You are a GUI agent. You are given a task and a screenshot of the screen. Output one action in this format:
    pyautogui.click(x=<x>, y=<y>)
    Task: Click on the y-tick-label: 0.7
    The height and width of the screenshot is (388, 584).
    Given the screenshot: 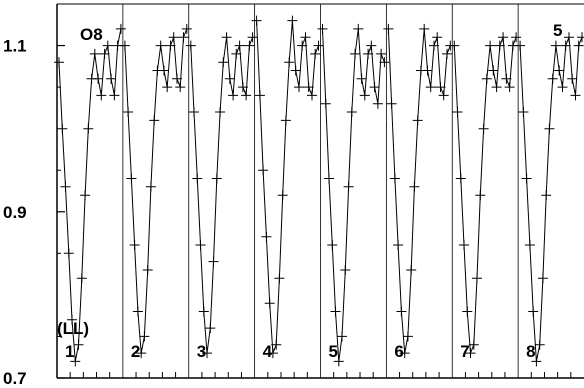 What is the action you would take?
    pyautogui.click(x=15, y=378)
    